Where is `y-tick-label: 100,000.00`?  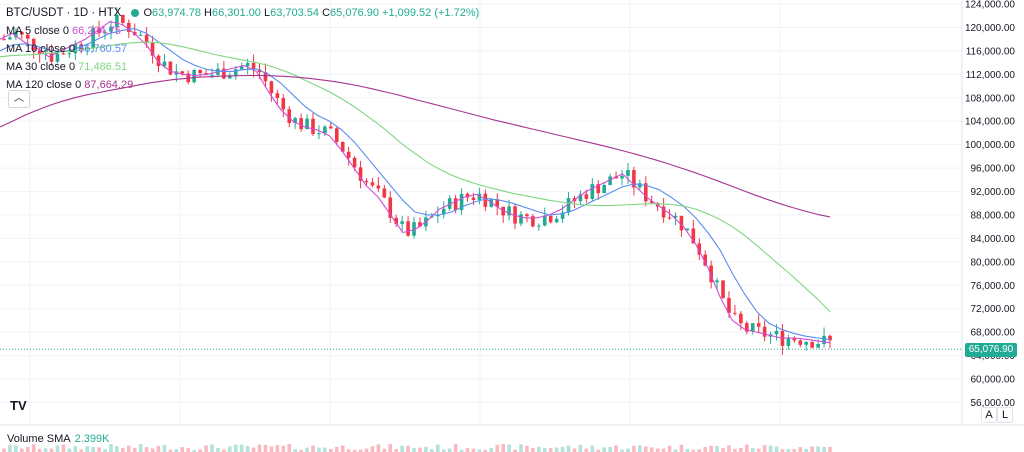
y-tick-label: 100,000.00 is located at coordinates (990, 145).